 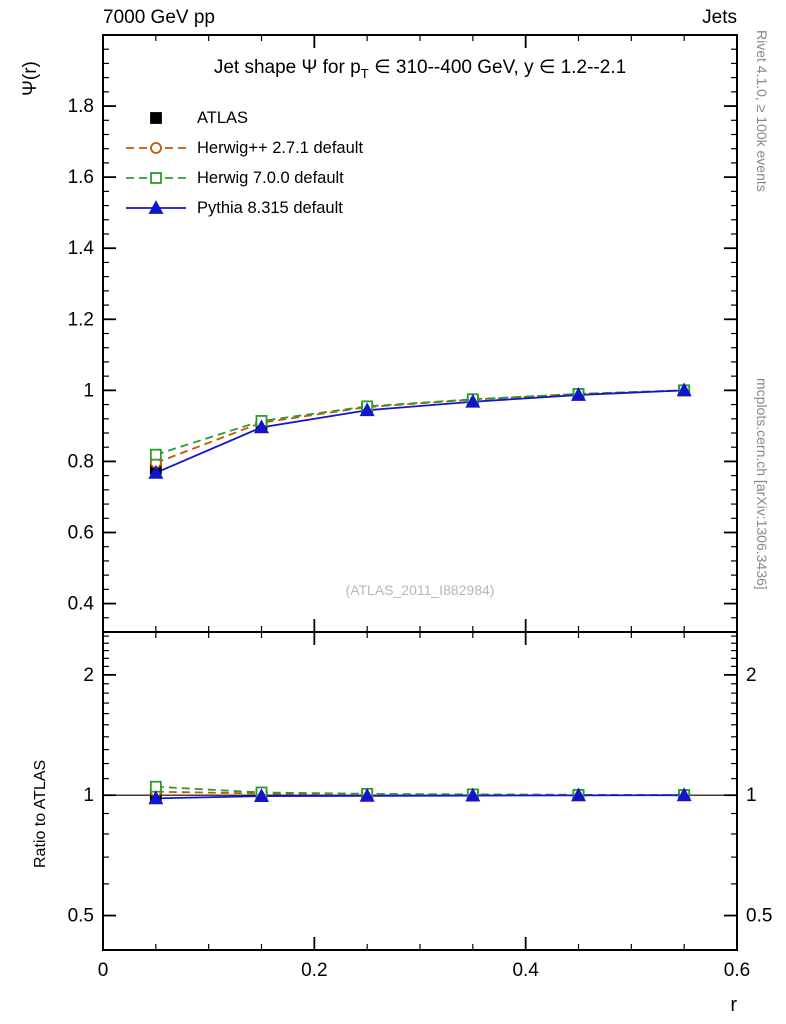 I want to click on y-tick-label-main: 1.2, so click(x=81, y=319).